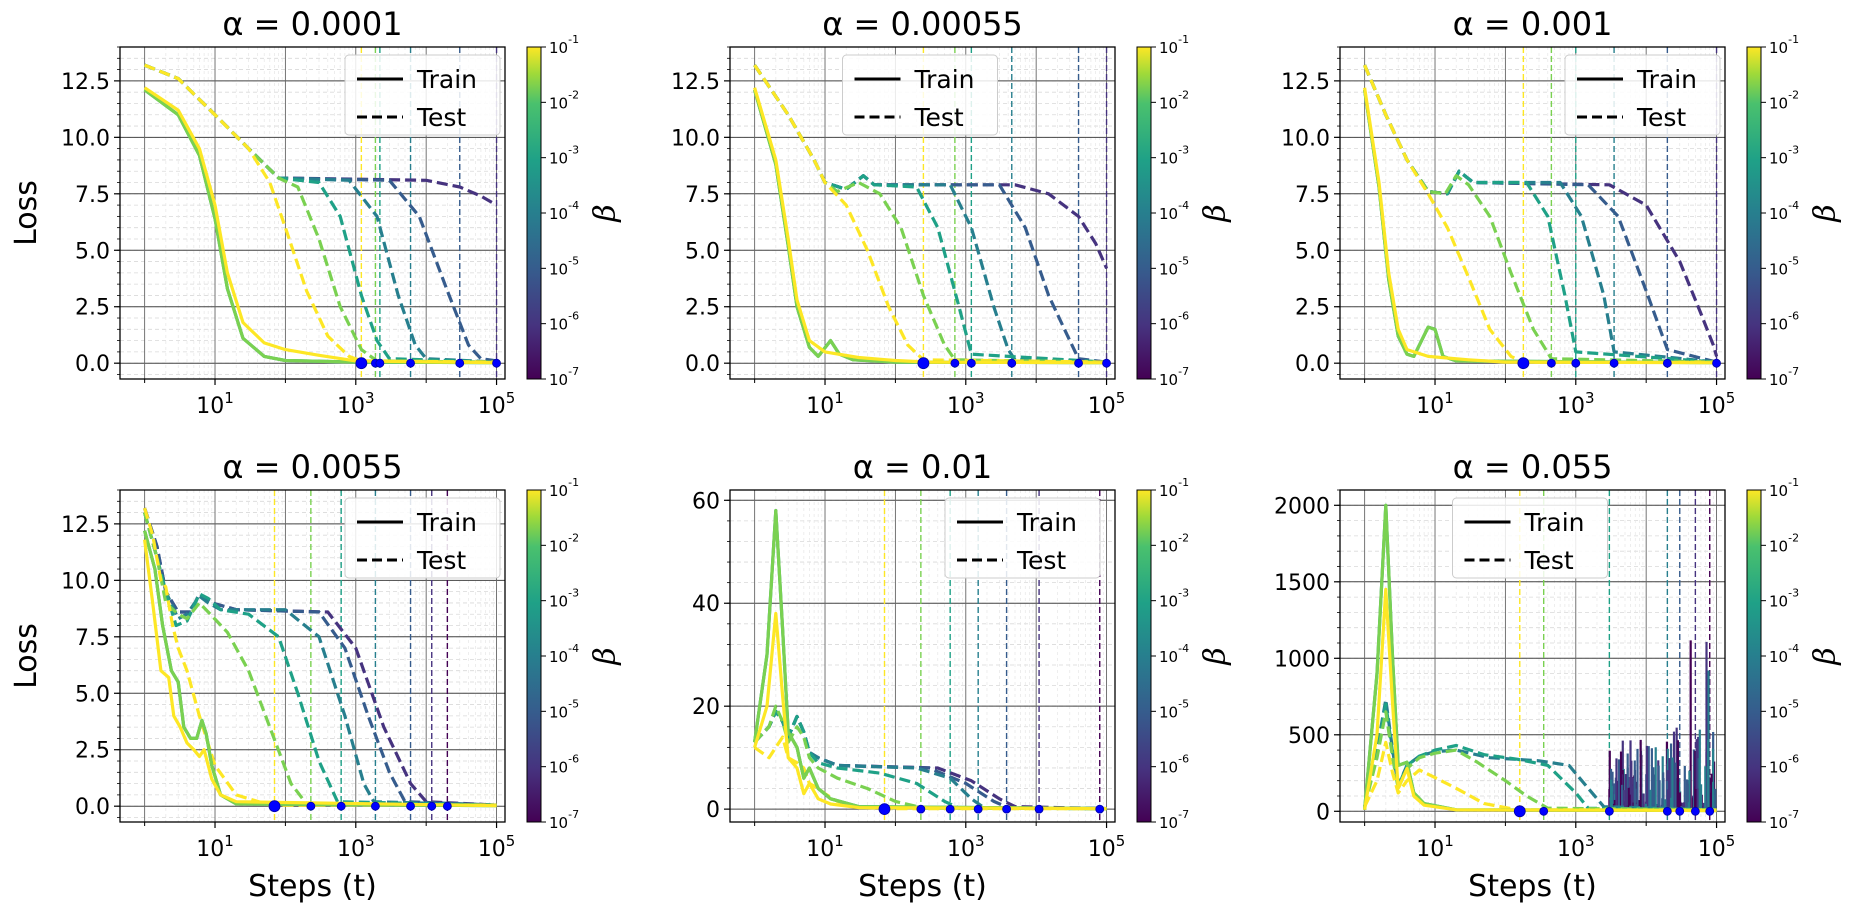 This screenshot has width=1864, height=910. What do you see at coordinates (706, 604) in the screenshot?
I see `y-tick-label: 40` at bounding box center [706, 604].